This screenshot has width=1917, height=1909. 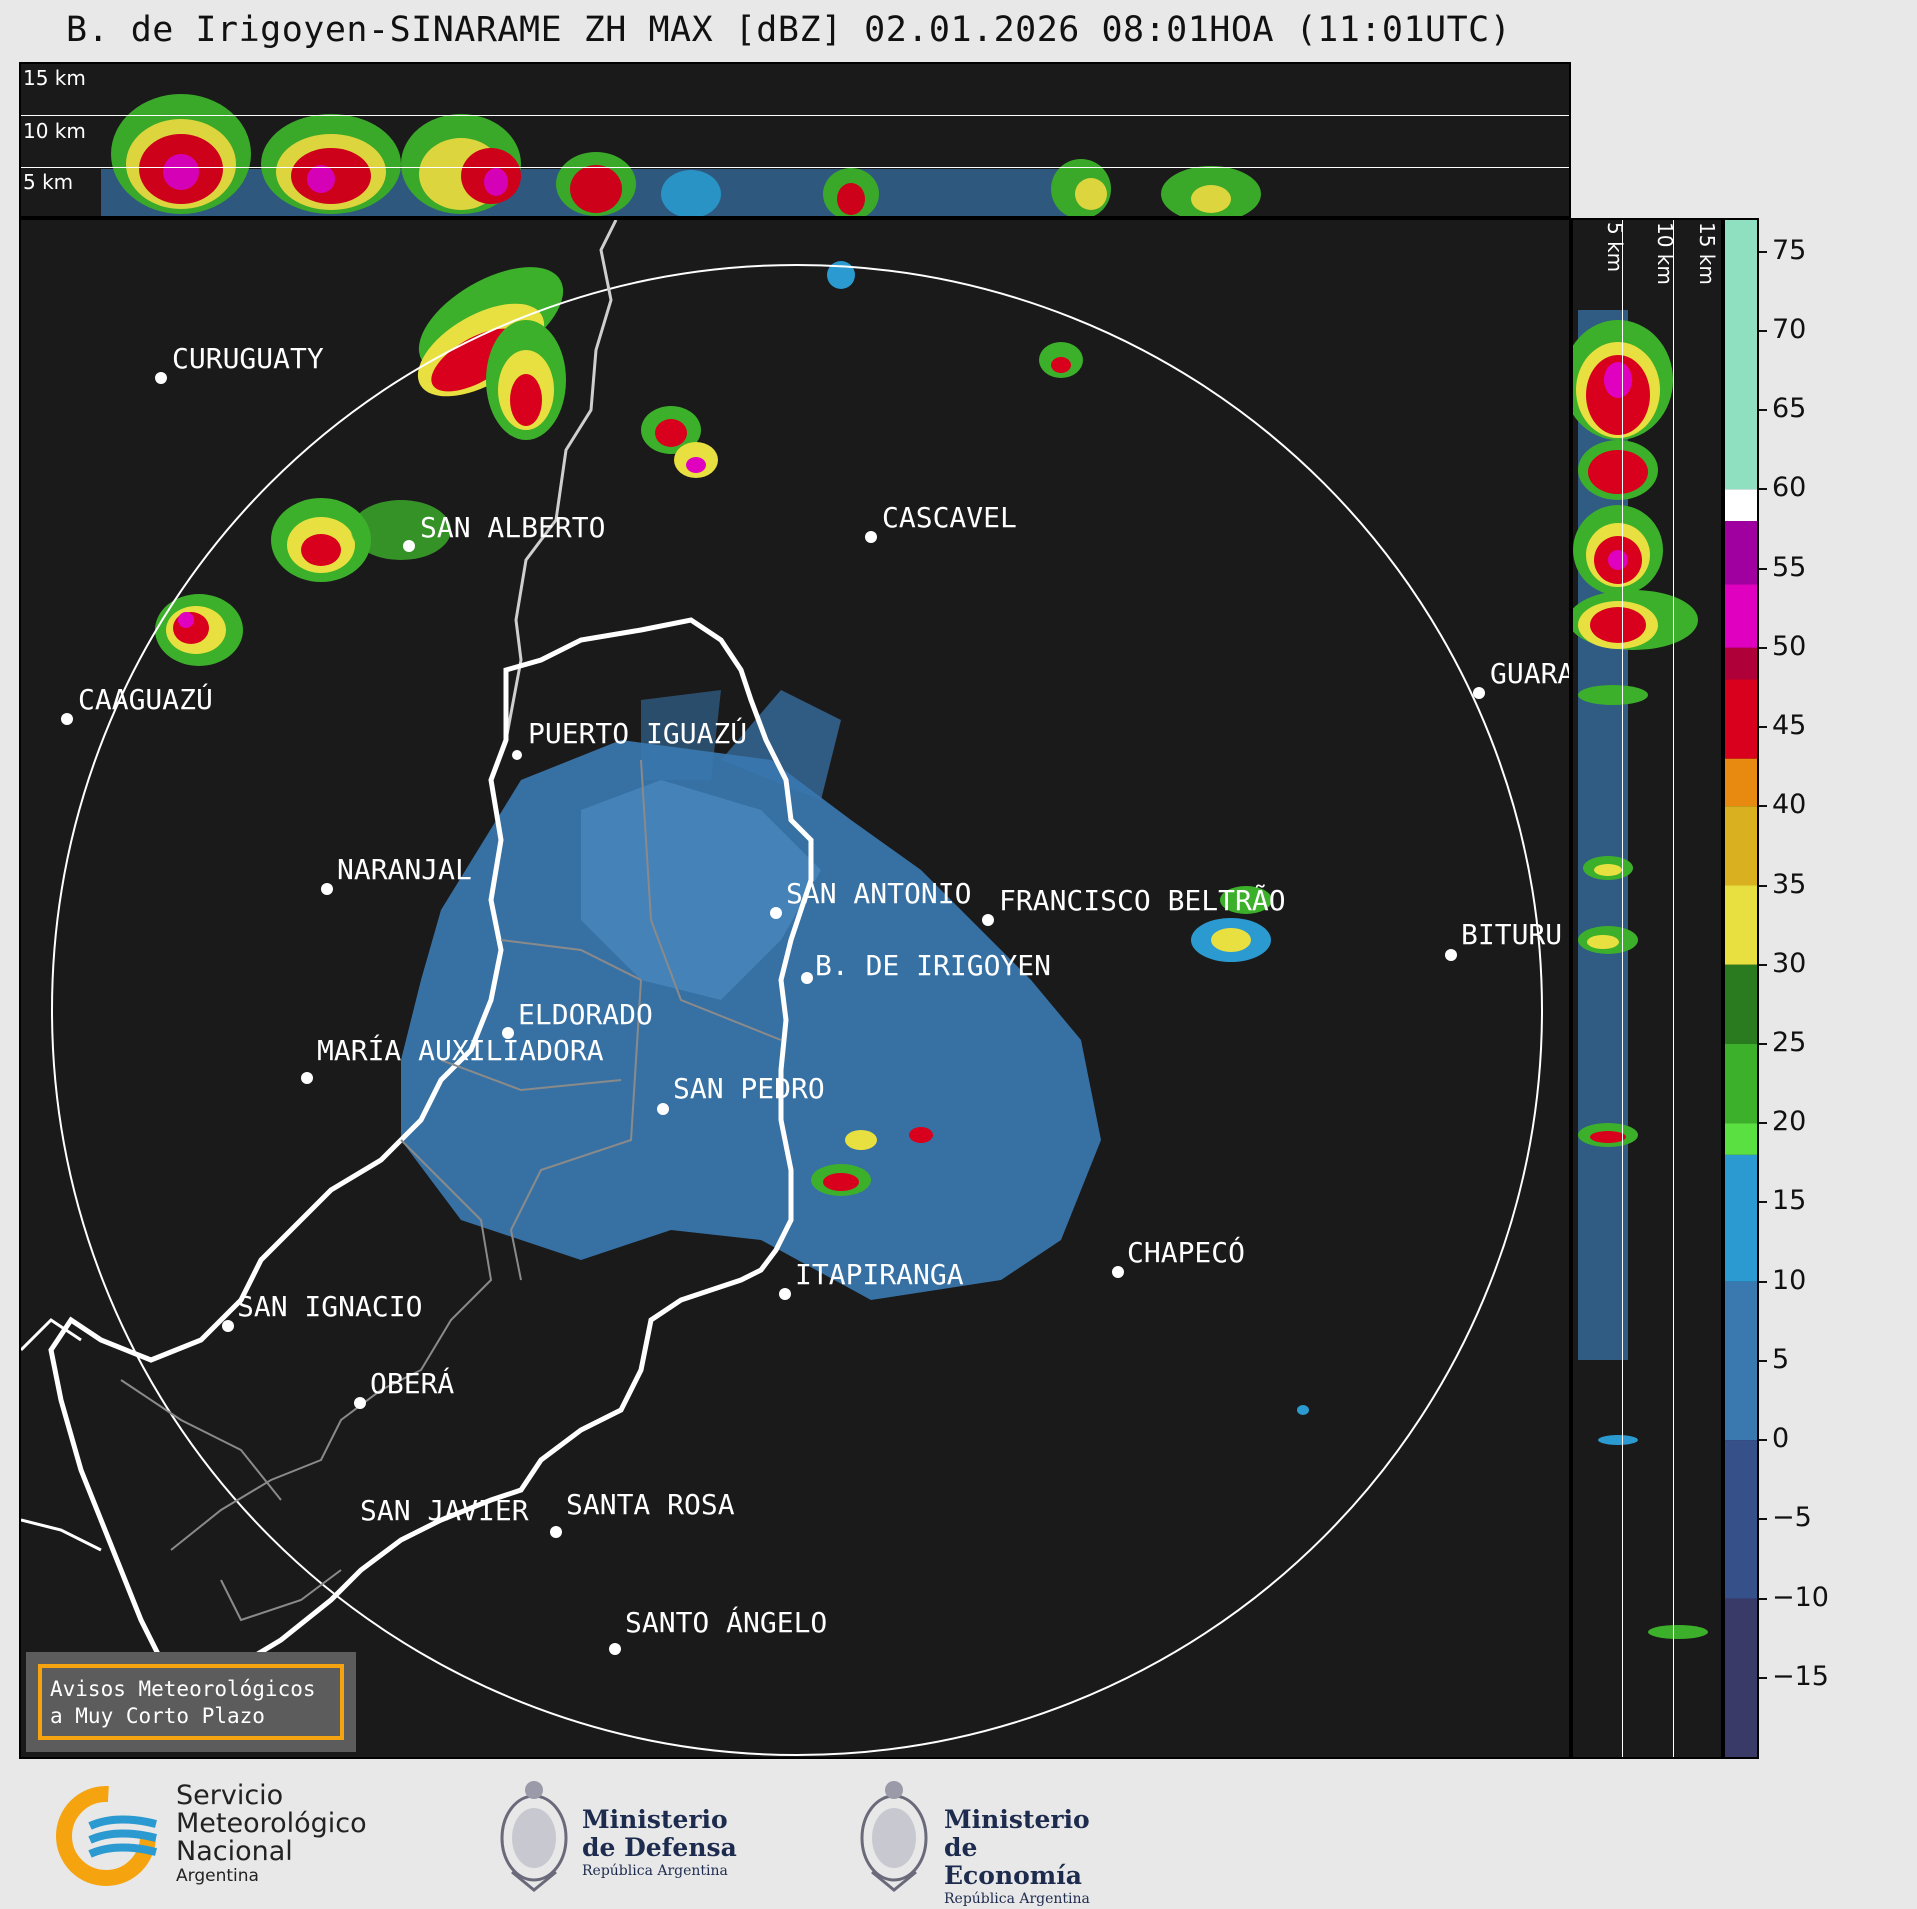 What do you see at coordinates (248, 358) in the screenshot?
I see `svg-text: CURUGUATY` at bounding box center [248, 358].